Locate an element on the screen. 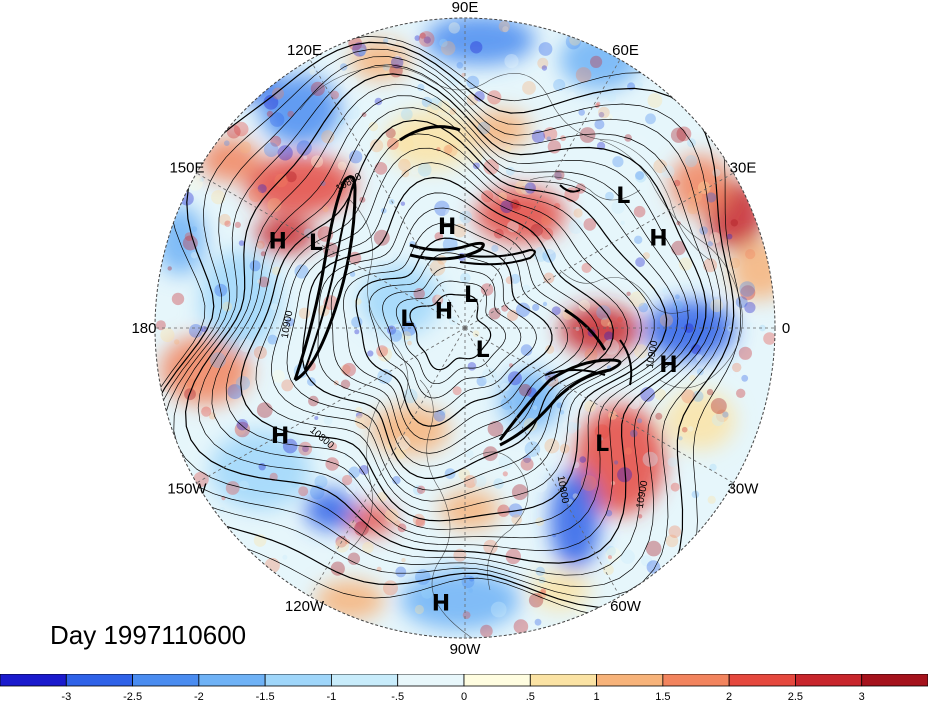  colorbar-tick-labels: -3 -2.5 -2 -1.5 -1 -.5 0 .5 1 1.5 2 2.5 3 is located at coordinates (462, 696).